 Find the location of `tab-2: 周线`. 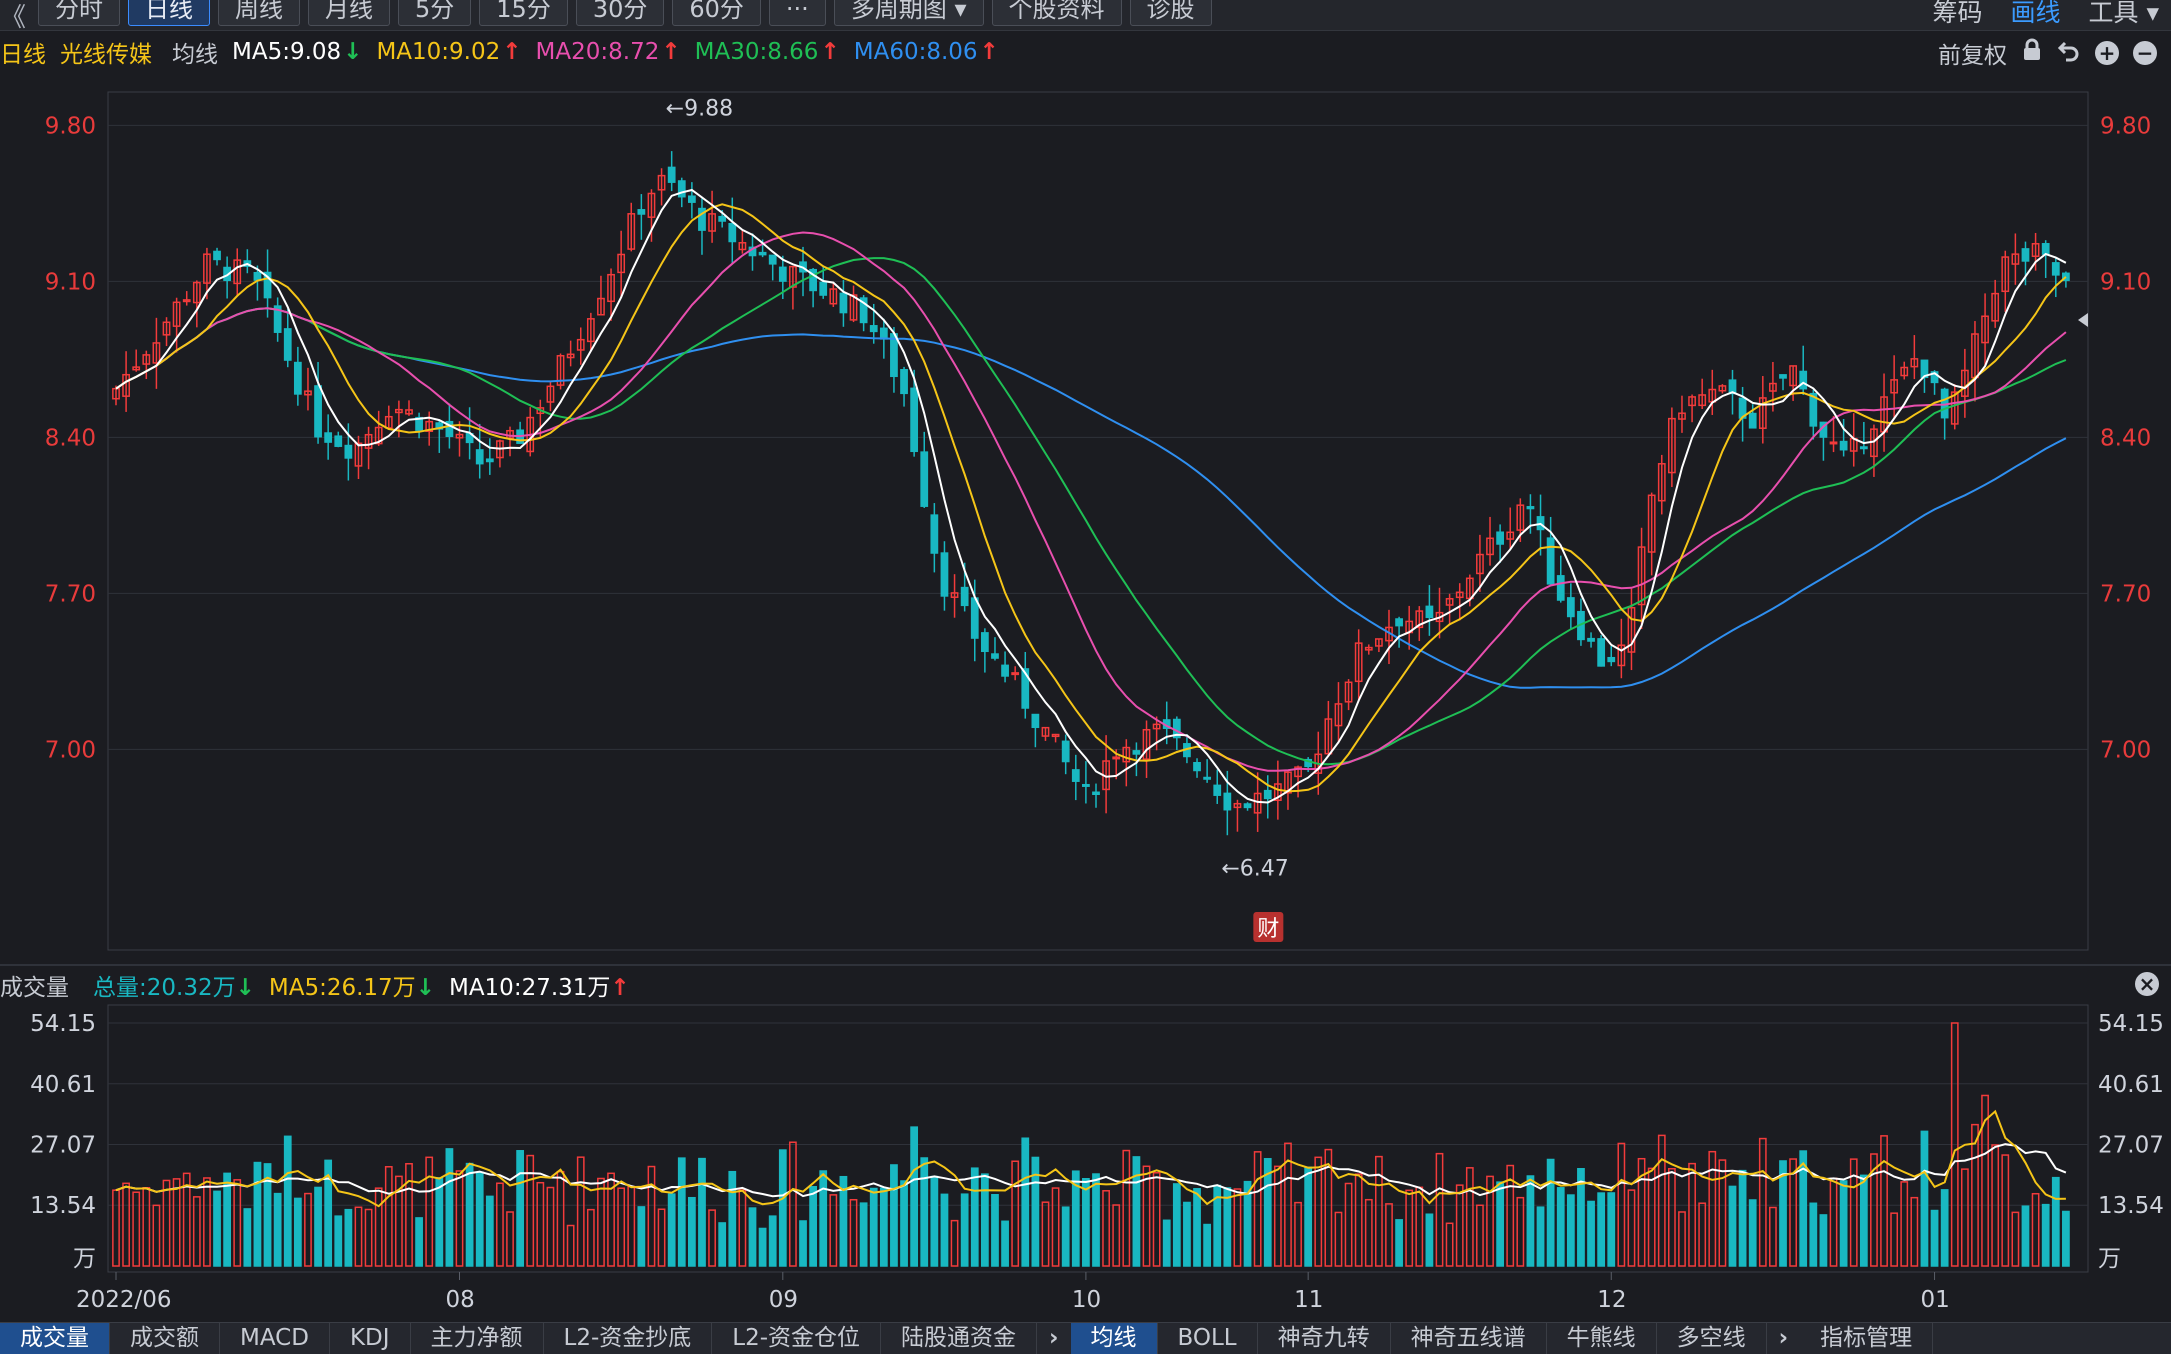

tab-2: 周线 is located at coordinates (259, 13).